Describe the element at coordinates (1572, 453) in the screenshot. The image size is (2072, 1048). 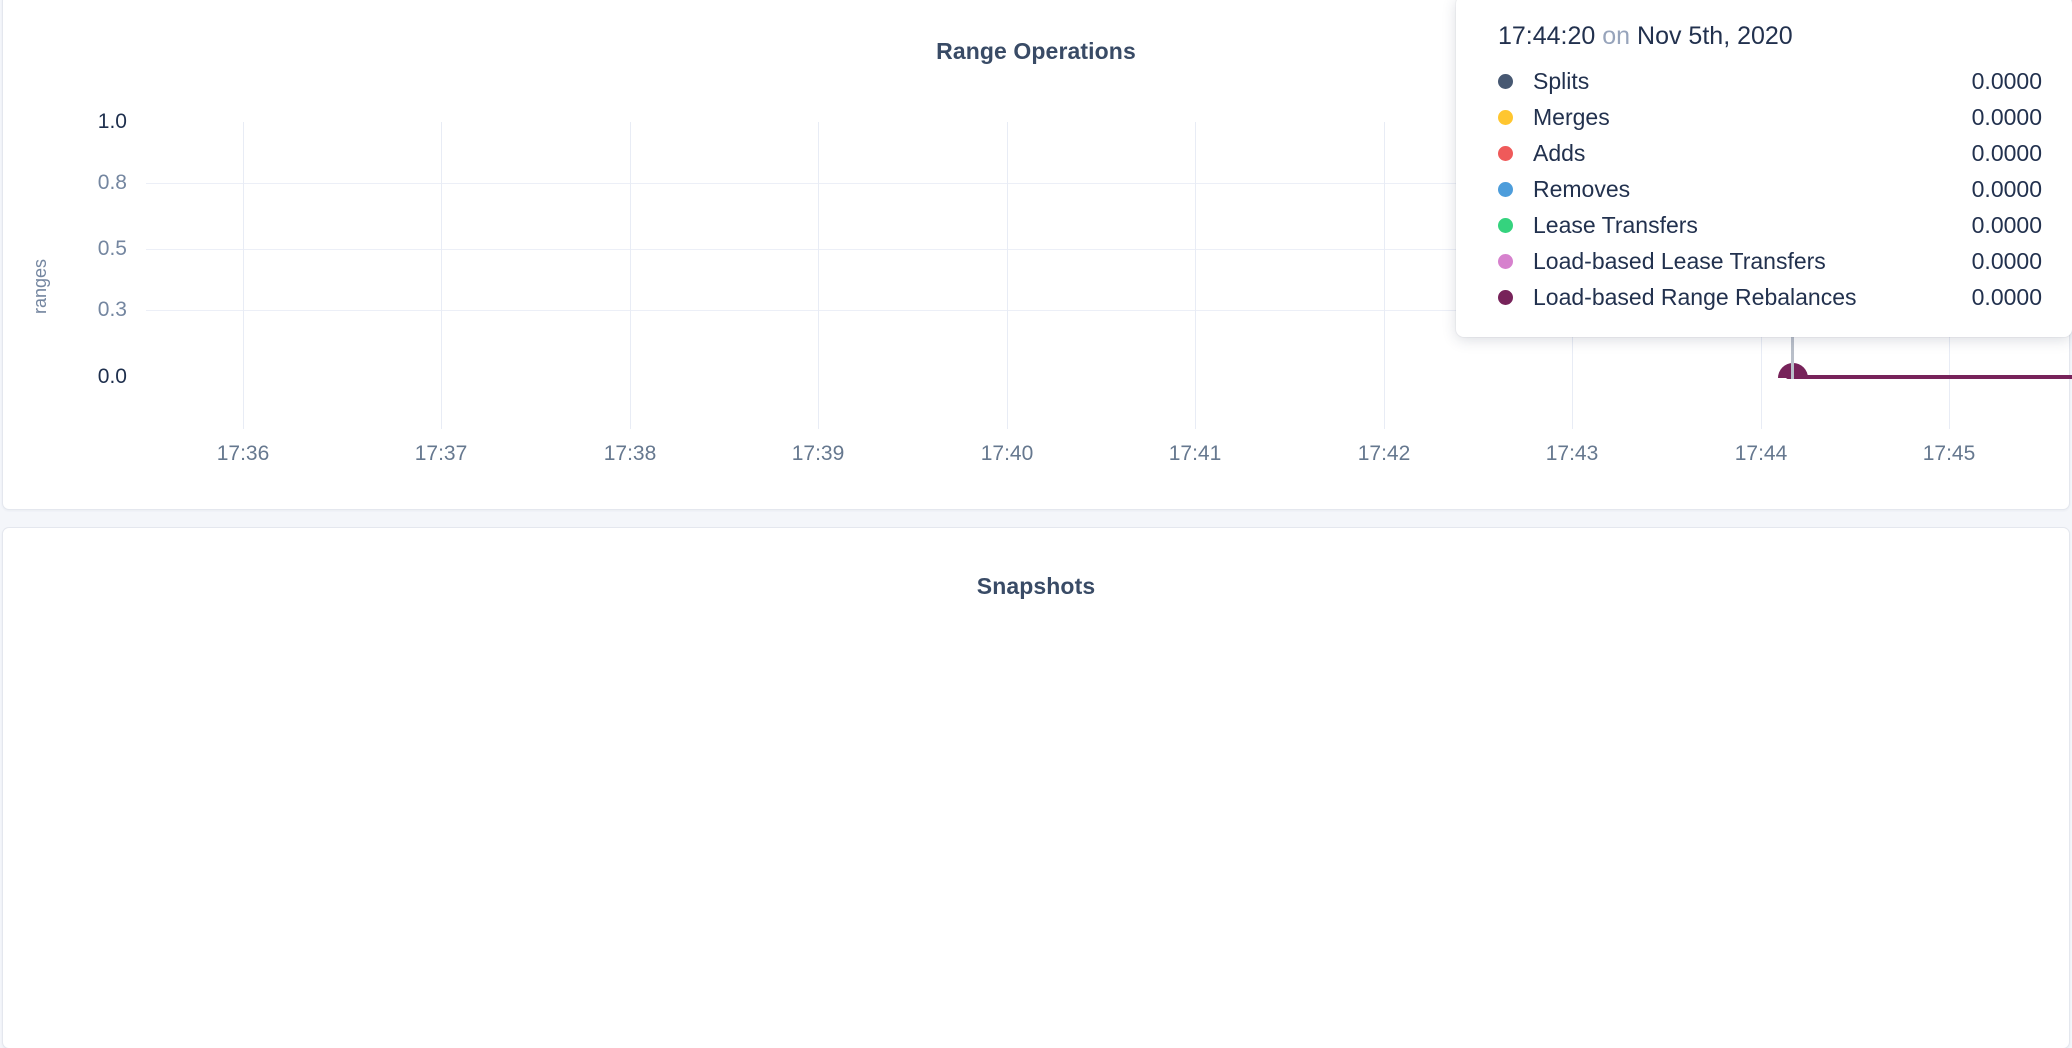
I see `x-tick-label: 17:43` at that location.